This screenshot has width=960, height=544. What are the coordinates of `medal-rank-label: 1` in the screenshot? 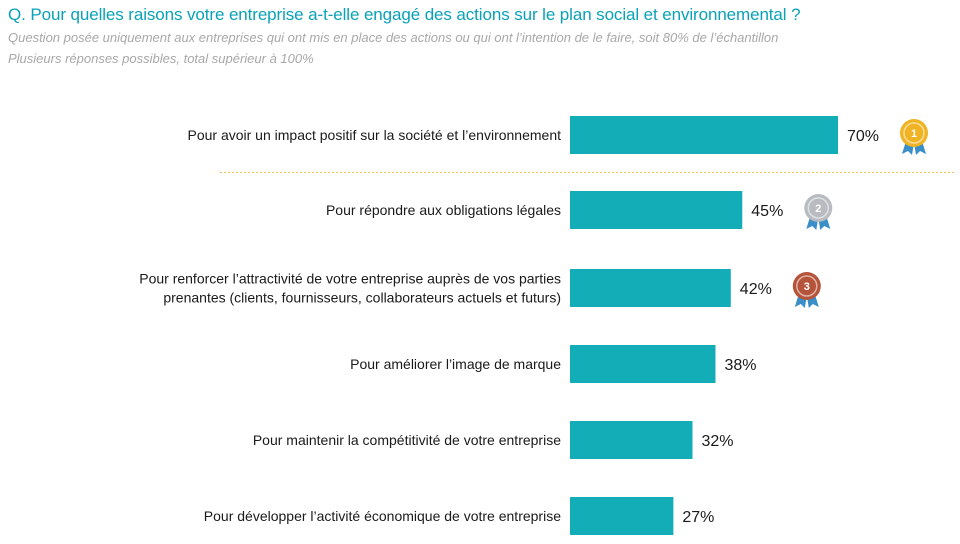 It's located at (914, 134).